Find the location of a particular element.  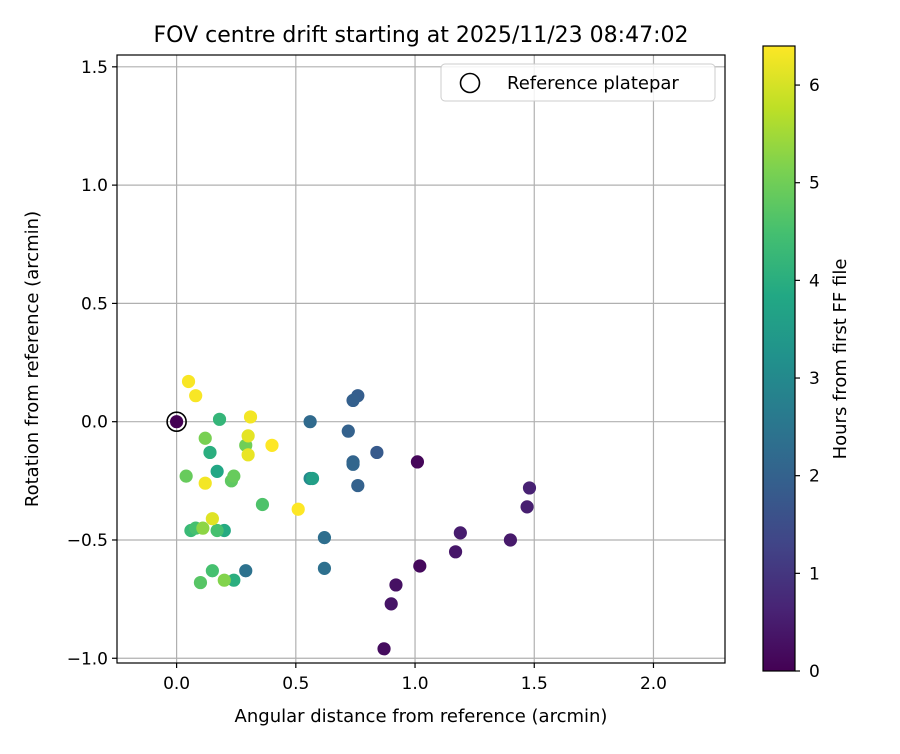

colorbar-label: Hours from first FF file is located at coordinates (840, 359).